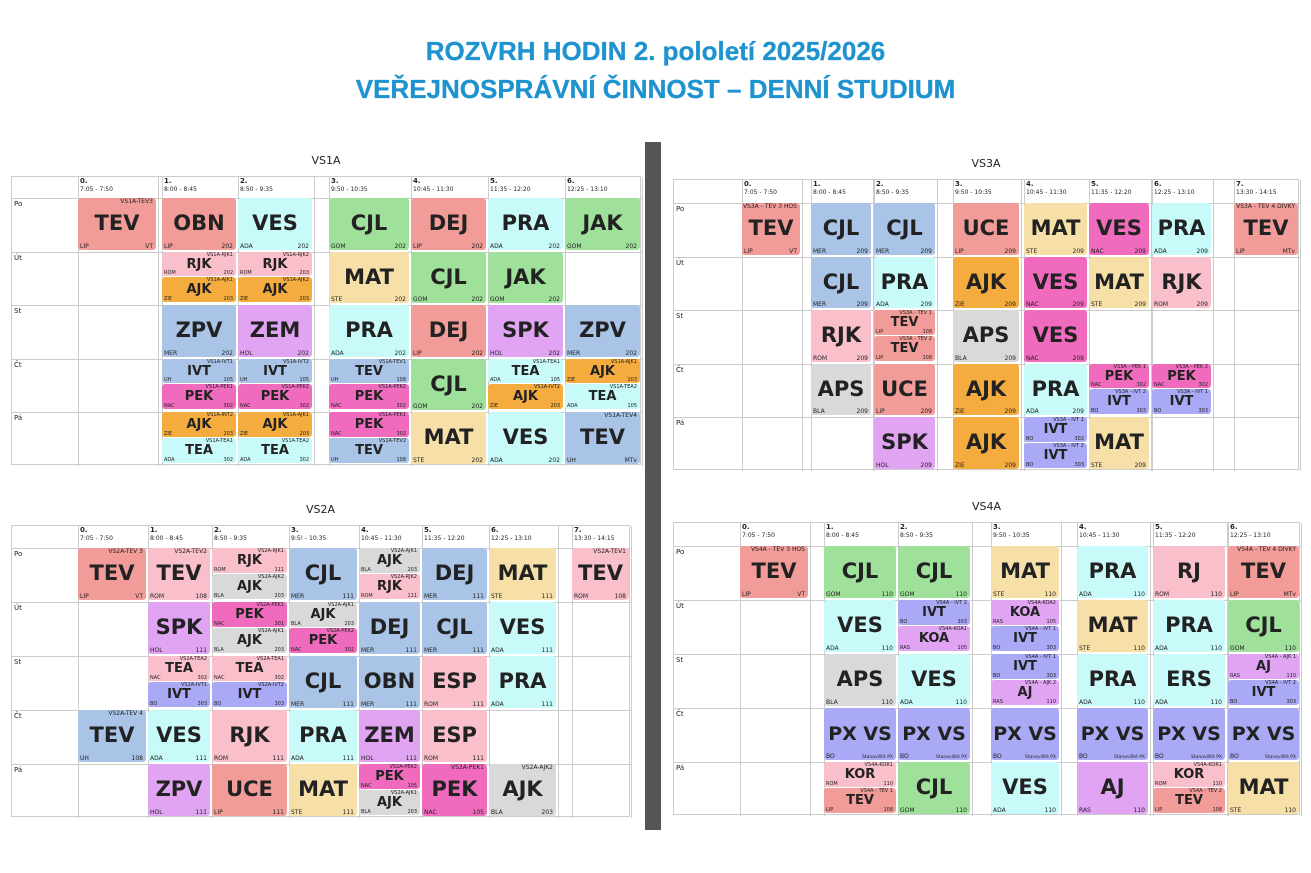 The width and height of the screenshot is (1311, 873). Describe the element at coordinates (986, 282) in the screenshot. I see `lesson-cell: AJK ZIE 209` at that location.